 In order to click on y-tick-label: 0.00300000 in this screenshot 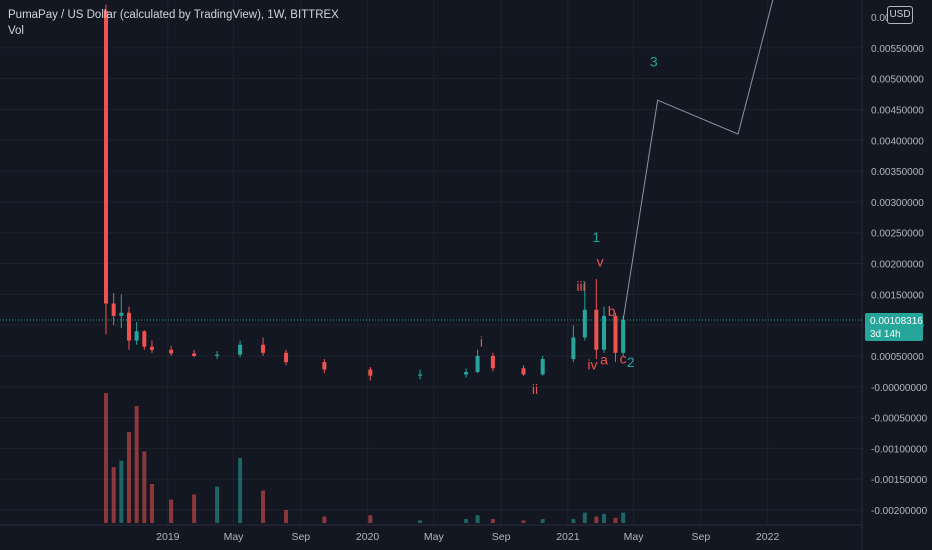, I will do `click(897, 203)`.